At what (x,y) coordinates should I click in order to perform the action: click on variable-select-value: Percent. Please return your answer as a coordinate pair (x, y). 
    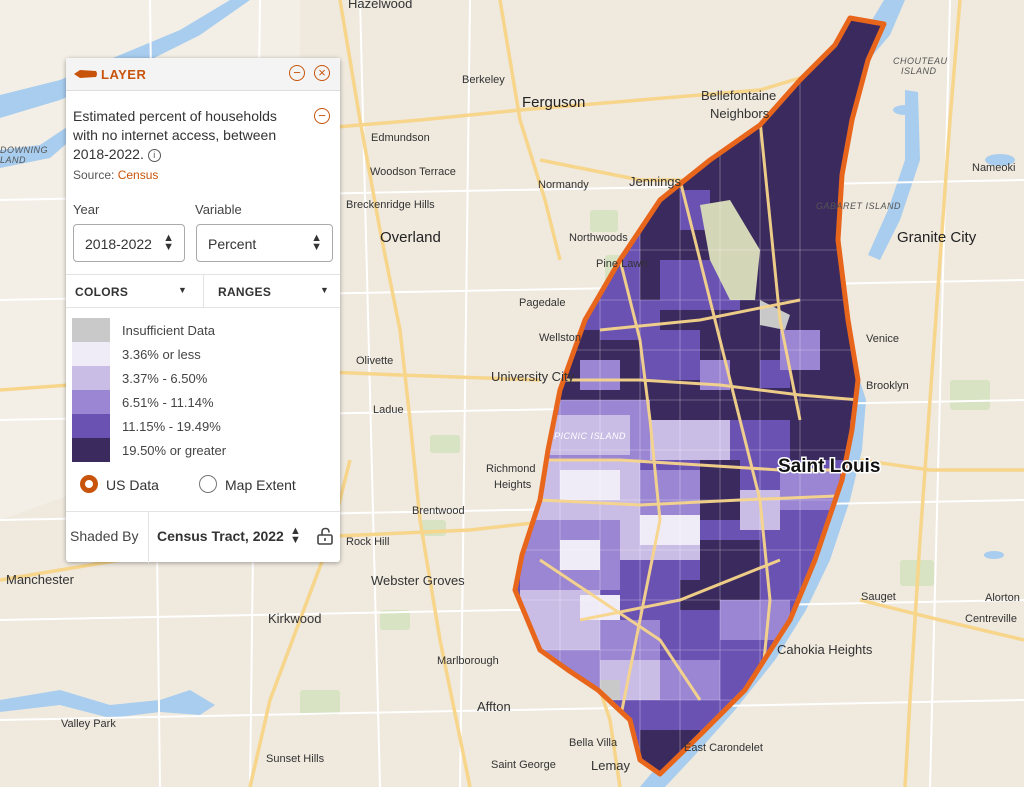
    Looking at the image, I should click on (232, 244).